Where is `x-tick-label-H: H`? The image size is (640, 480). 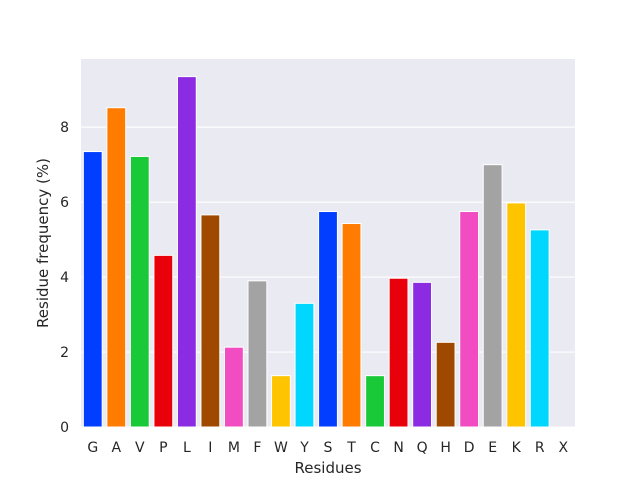 x-tick-label-H: H is located at coordinates (445, 448).